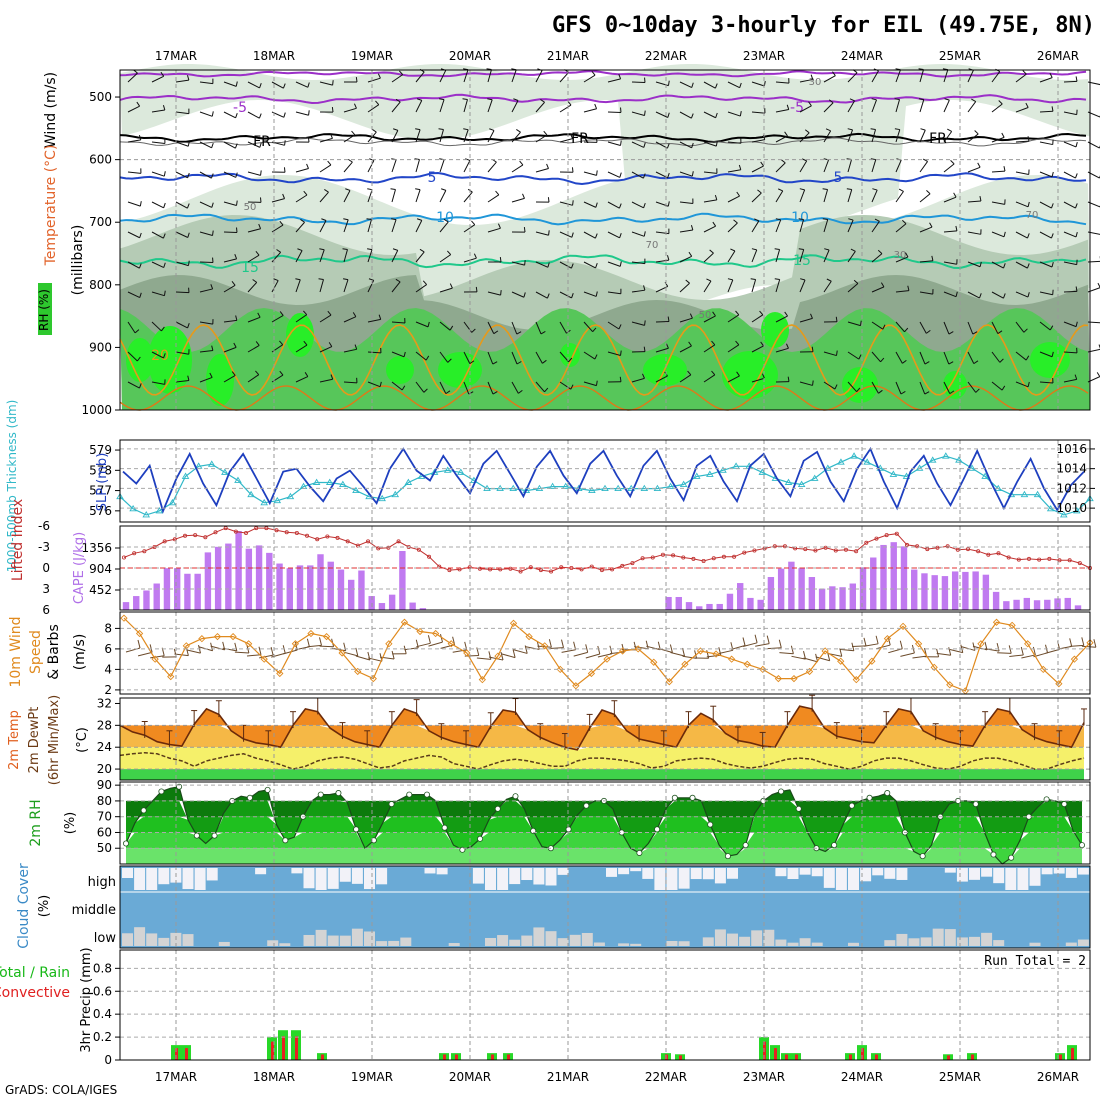 This screenshot has width=1100, height=1100. What do you see at coordinates (104, 725) in the screenshot?
I see `tick-label: 28` at bounding box center [104, 725].